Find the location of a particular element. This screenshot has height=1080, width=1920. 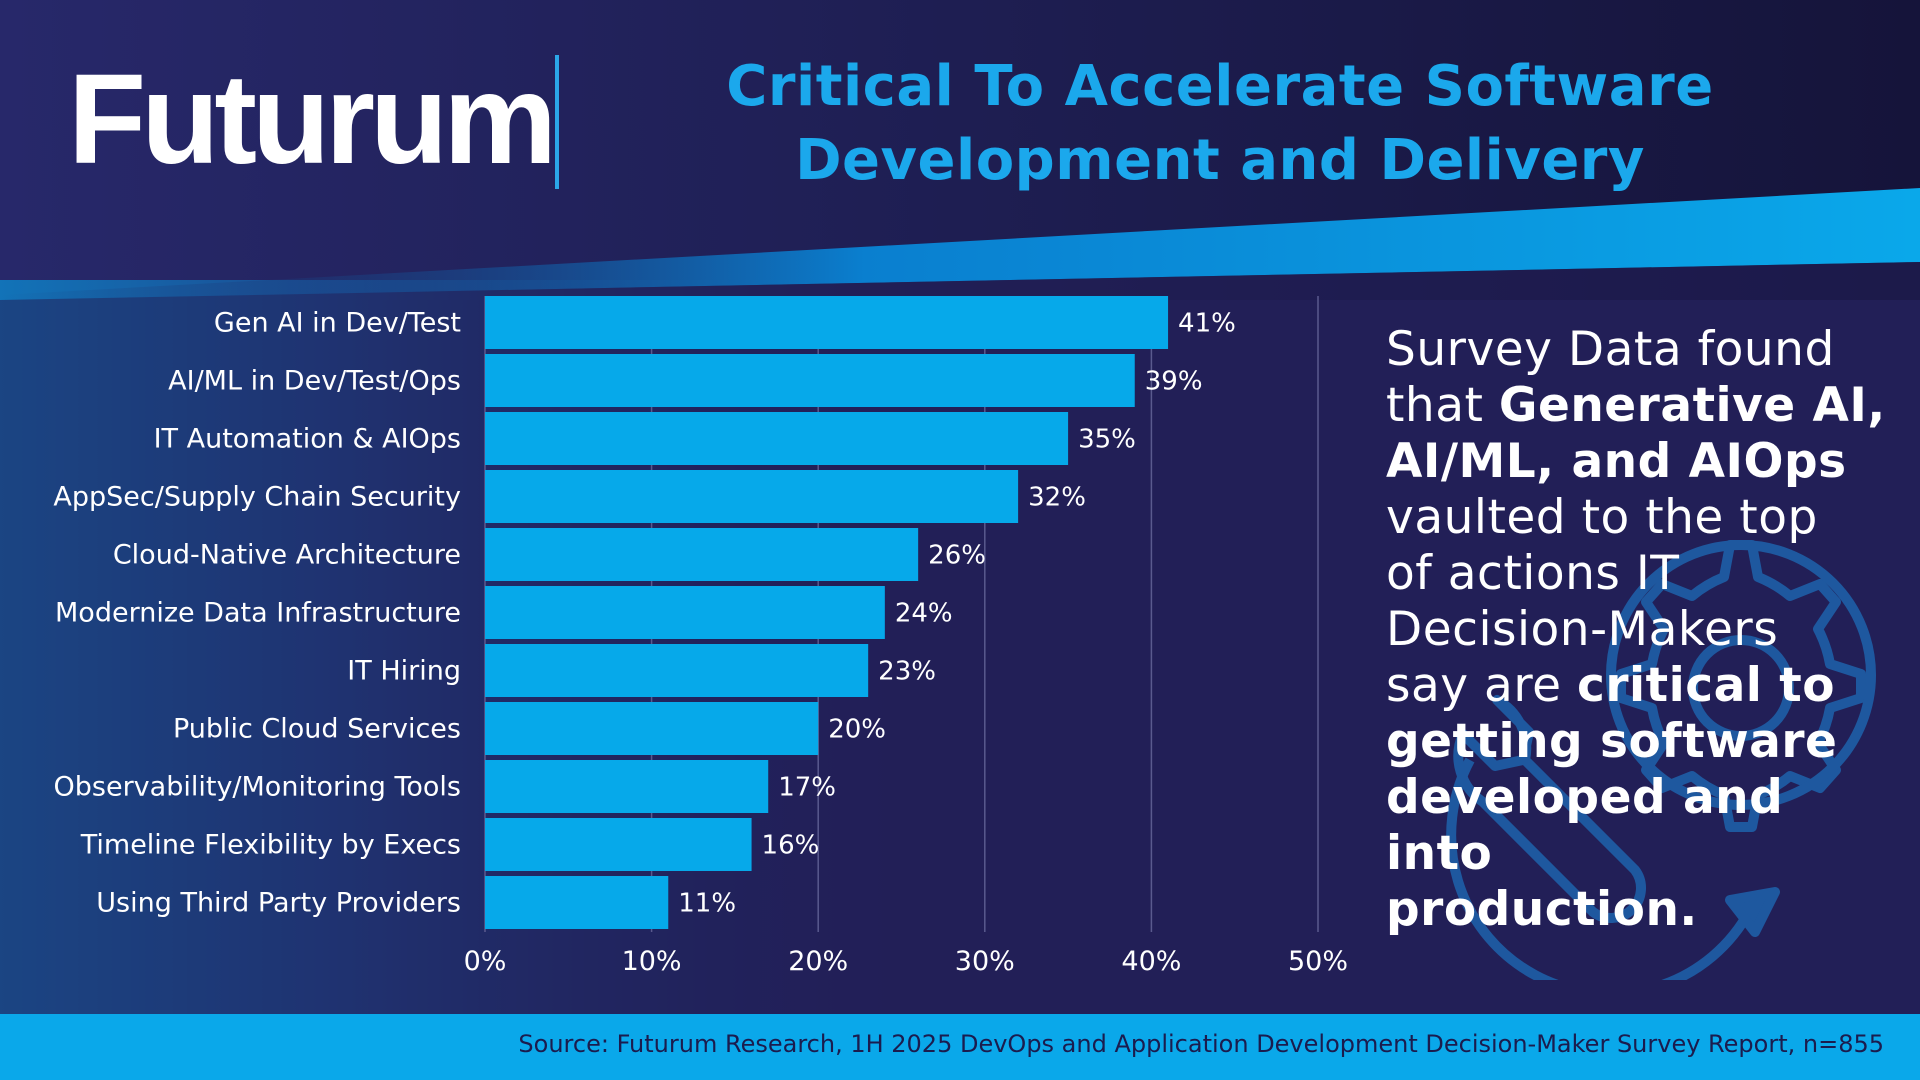

category-label: Cloud-Native Architecture is located at coordinates (287, 555).